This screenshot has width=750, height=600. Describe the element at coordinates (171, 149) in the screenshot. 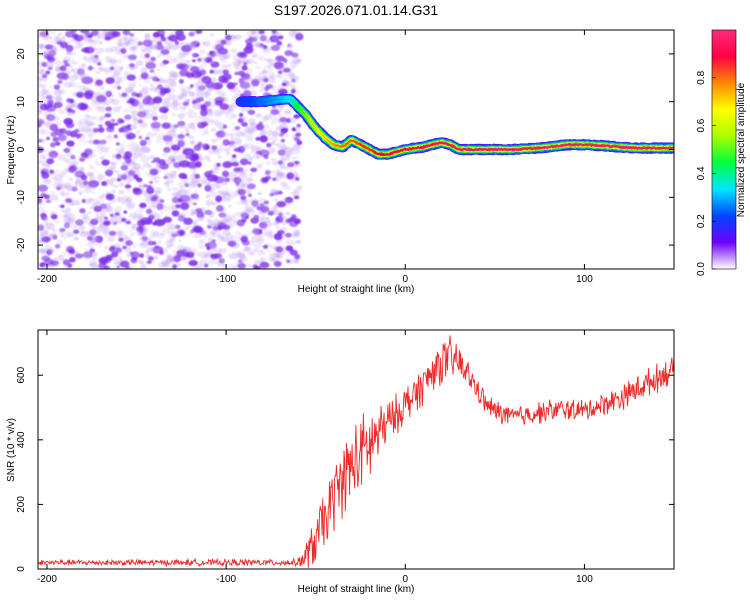

I see `noise-region` at that location.